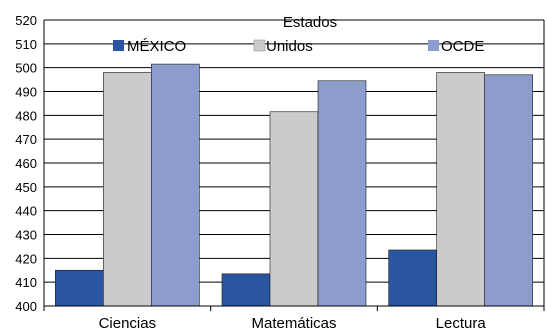  Describe the element at coordinates (26, 68) in the screenshot. I see `y-tick-label: 500` at that location.